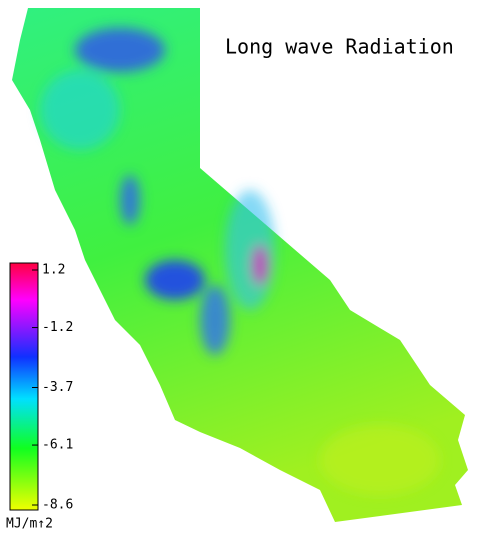 Image resolution: width=500 pixels, height=550 pixels. Describe the element at coordinates (57, 327) in the screenshot. I see `colorbar-tick-label: -1.2` at that location.